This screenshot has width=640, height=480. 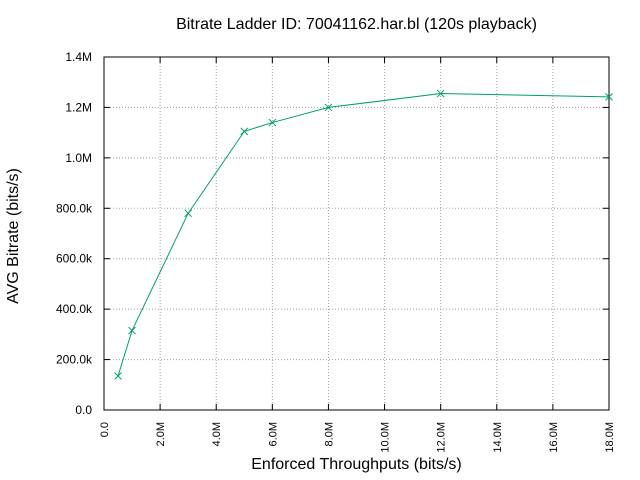 What do you see at coordinates (610, 437) in the screenshot?
I see `x-tick-label: 18.0M` at bounding box center [610, 437].